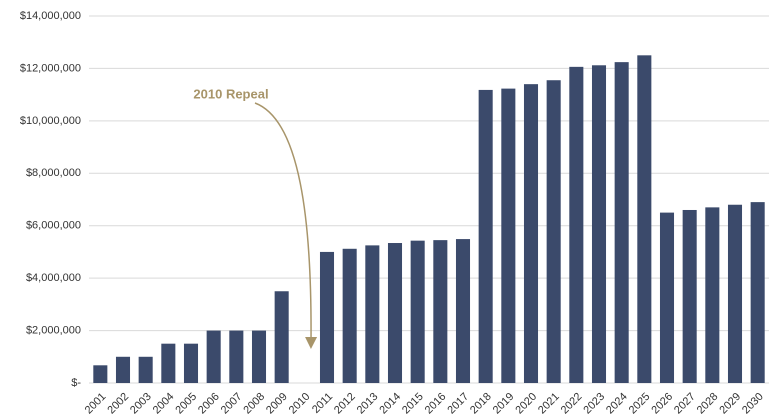 Image resolution: width=769 pixels, height=418 pixels. What do you see at coordinates (436, 404) in the screenshot?
I see `x-tick-label: 2016` at bounding box center [436, 404].